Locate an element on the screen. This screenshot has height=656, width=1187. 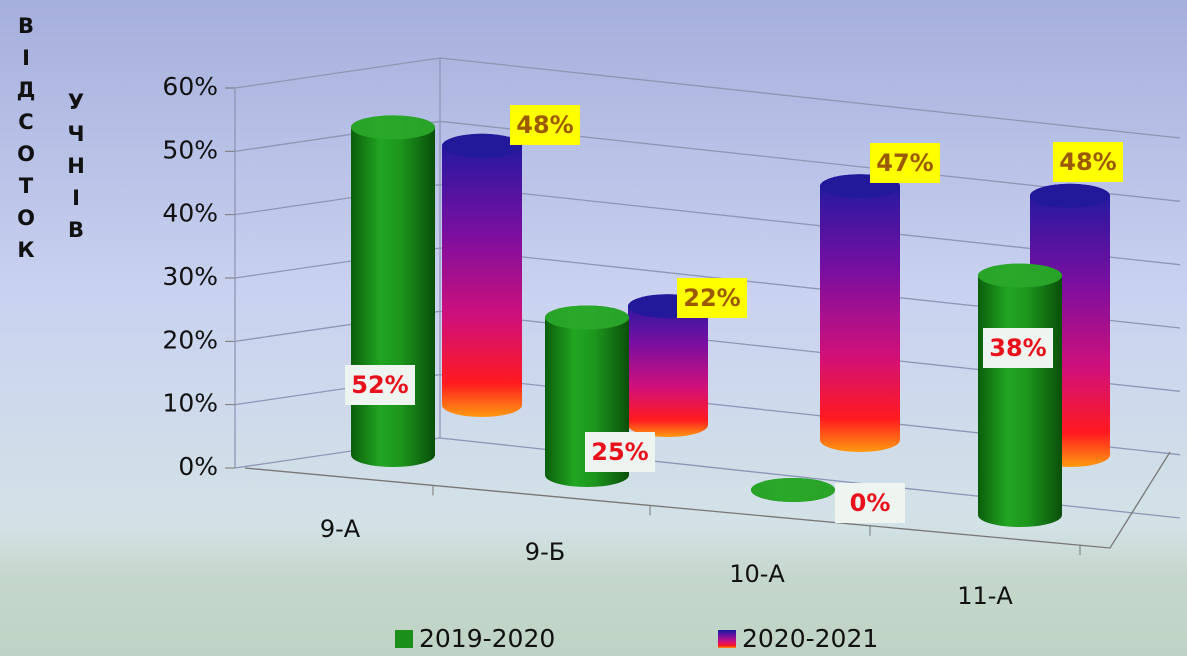
value-label: 0% is located at coordinates (870, 503).